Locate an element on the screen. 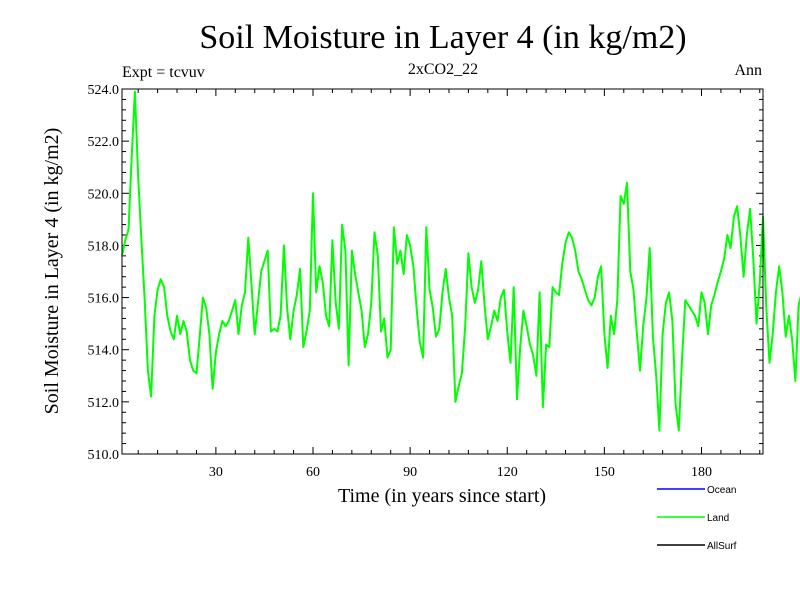 The width and height of the screenshot is (800, 600). chart-title: Soil Moisture in Layer 4 (in kg/m2) is located at coordinates (442, 37).